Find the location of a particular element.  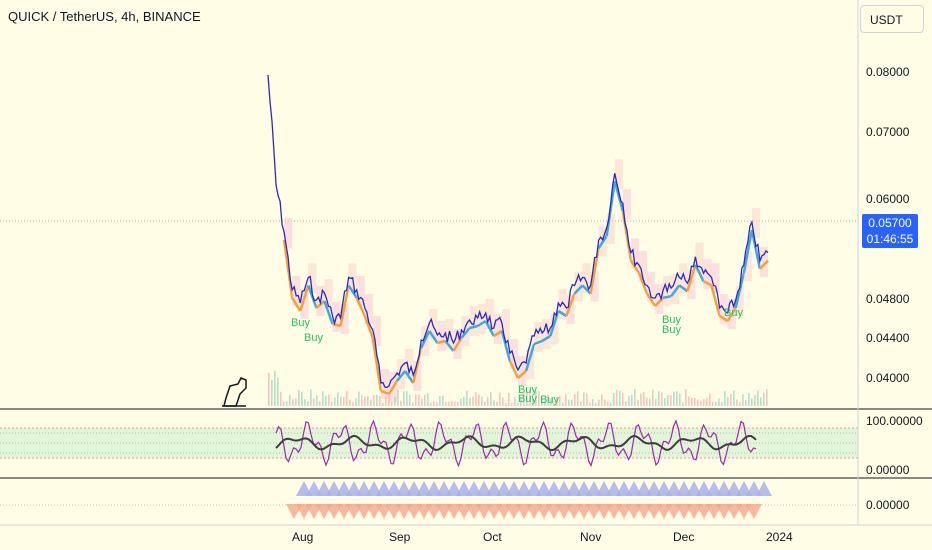

price-tick-5: 0.04400 is located at coordinates (888, 338).